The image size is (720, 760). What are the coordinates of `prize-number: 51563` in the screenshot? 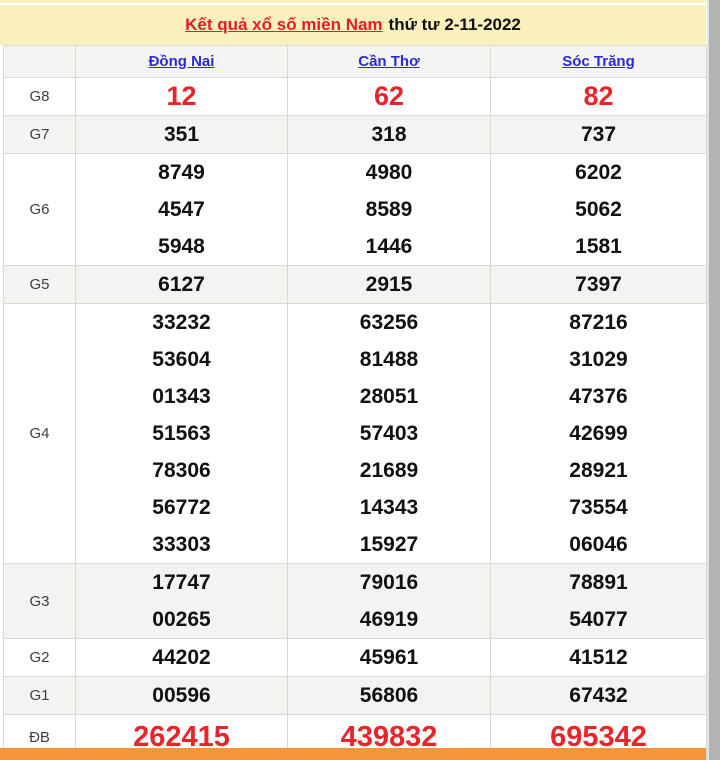 It's located at (181, 433).